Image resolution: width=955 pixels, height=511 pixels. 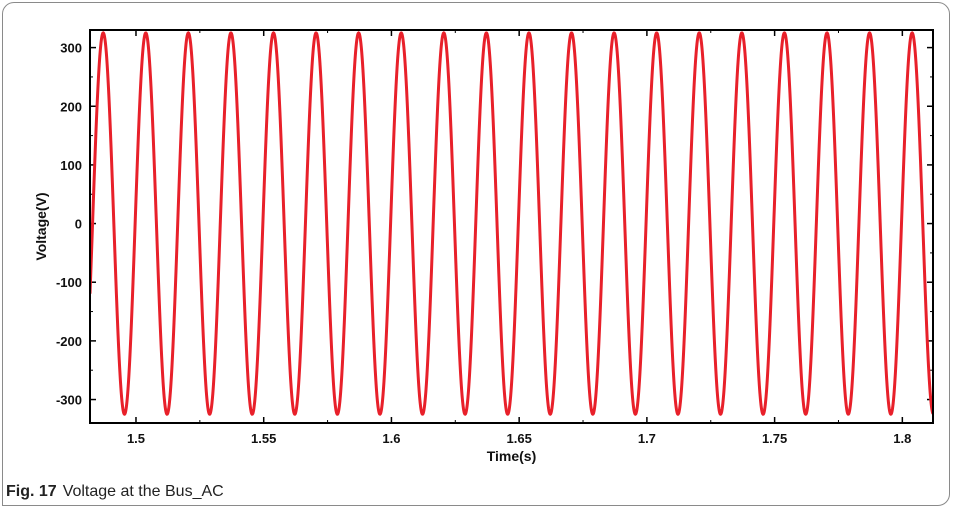 What do you see at coordinates (512, 456) in the screenshot?
I see `x-axis-title: Time(s)` at bounding box center [512, 456].